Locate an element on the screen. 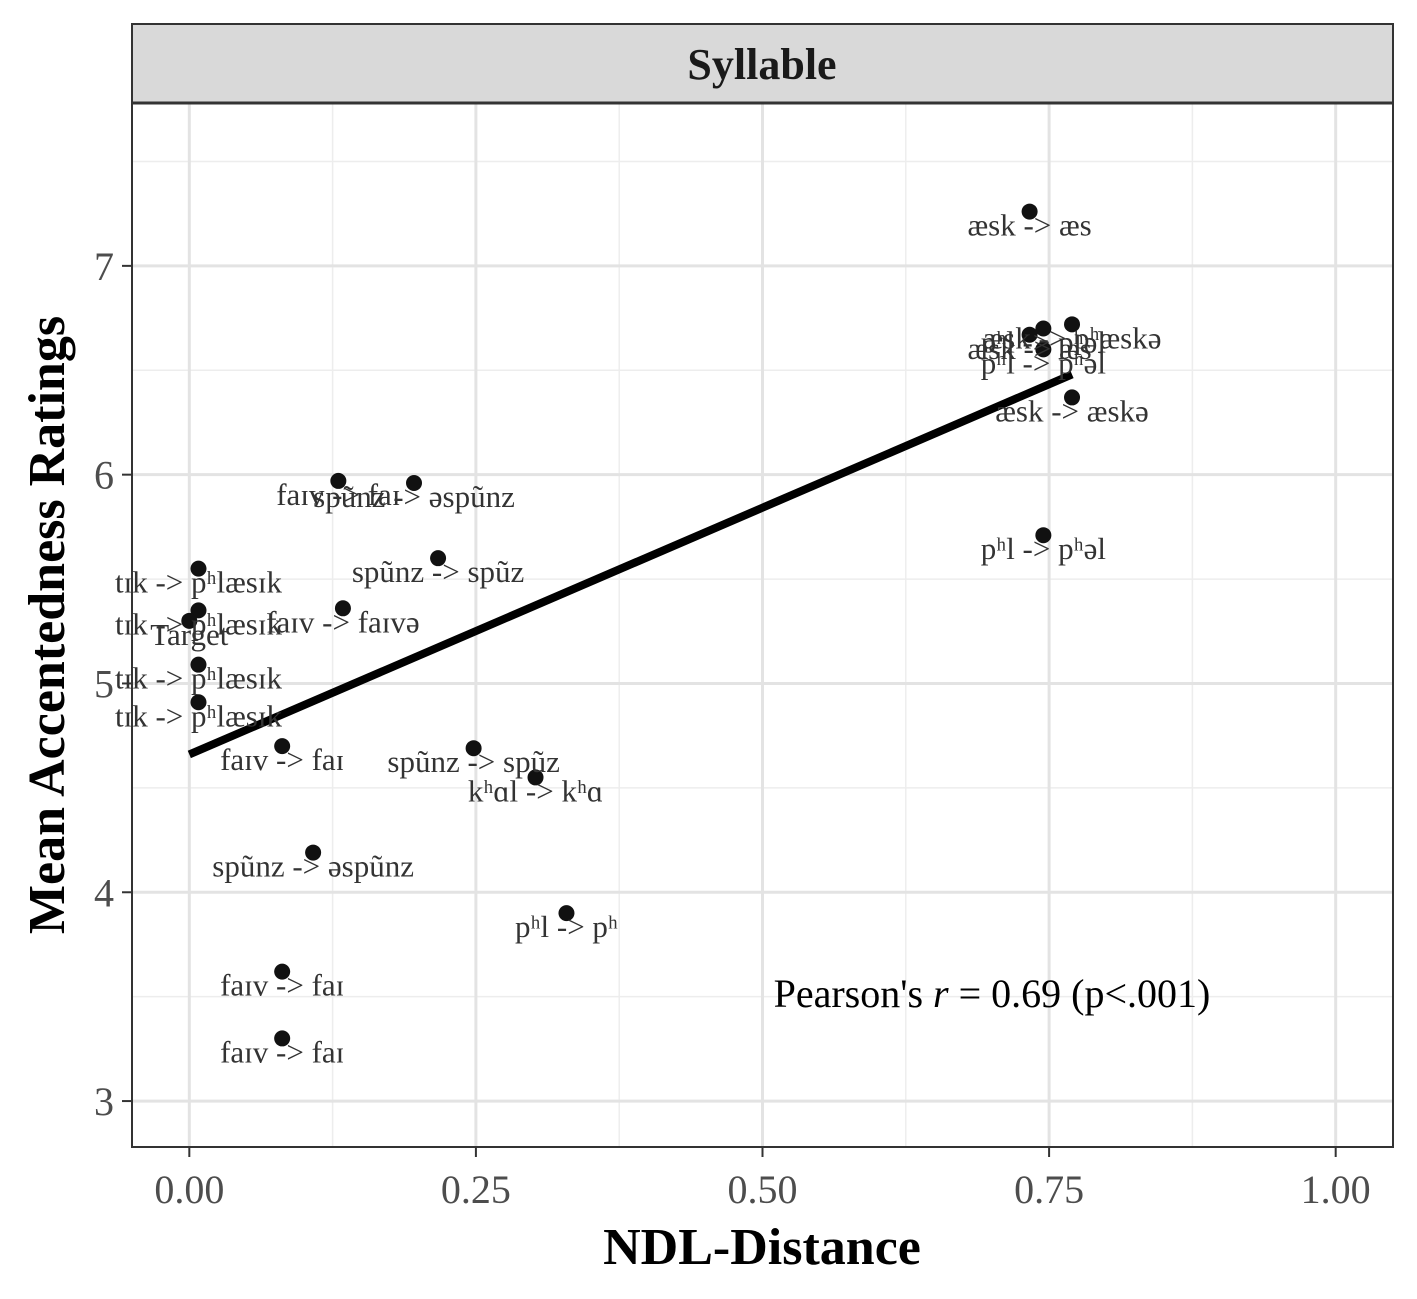 This screenshot has width=1417, height=1299. x-axis-title: NDL-Distance is located at coordinates (762, 1247).